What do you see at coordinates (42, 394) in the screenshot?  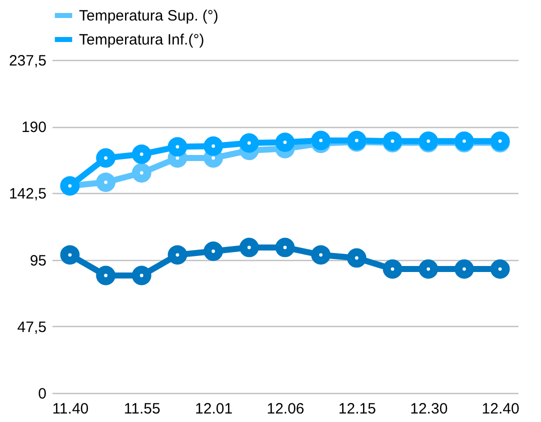 I see `y-tick-label: 0` at bounding box center [42, 394].